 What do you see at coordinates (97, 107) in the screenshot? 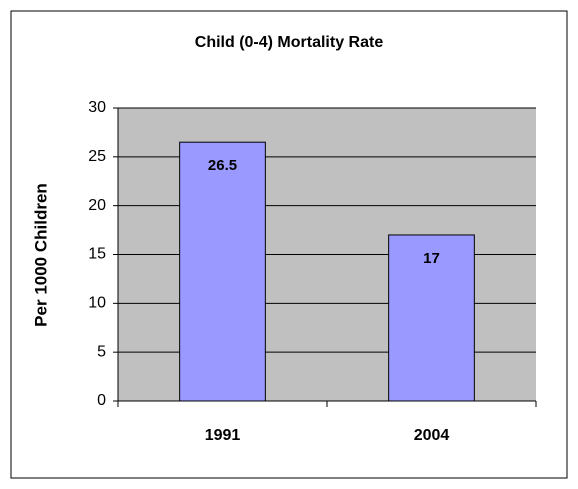
I see `y-tick-label: 30` at bounding box center [97, 107].